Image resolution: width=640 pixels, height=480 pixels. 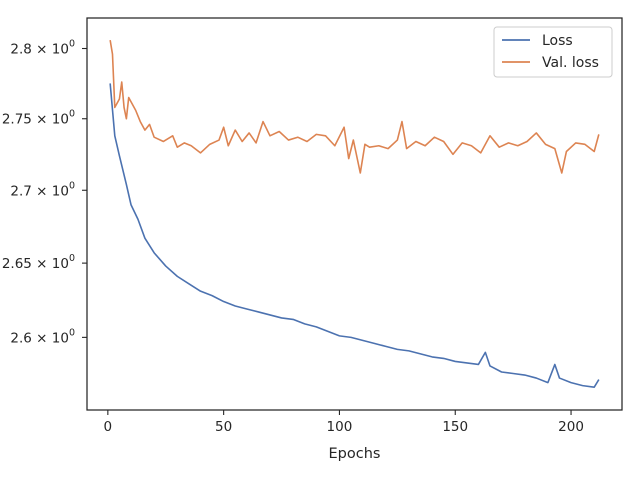 I want to click on legend-label: Val. loss, so click(x=570, y=63).